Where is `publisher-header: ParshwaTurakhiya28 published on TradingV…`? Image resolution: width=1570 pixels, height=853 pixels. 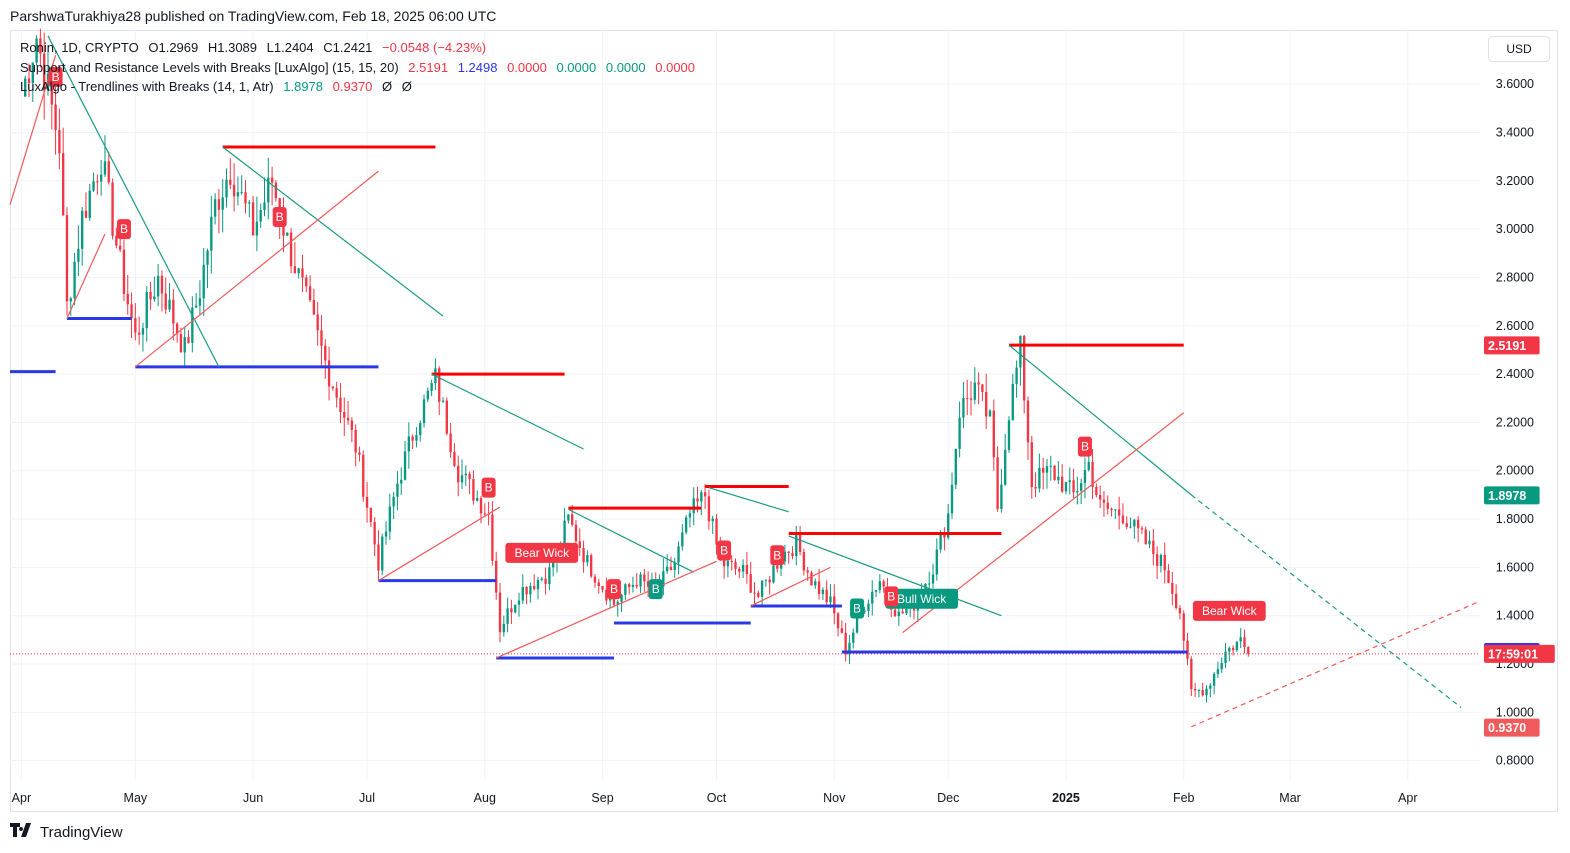
publisher-header: ParshwaTurakhiya28 published on TradingV… is located at coordinates (253, 16).